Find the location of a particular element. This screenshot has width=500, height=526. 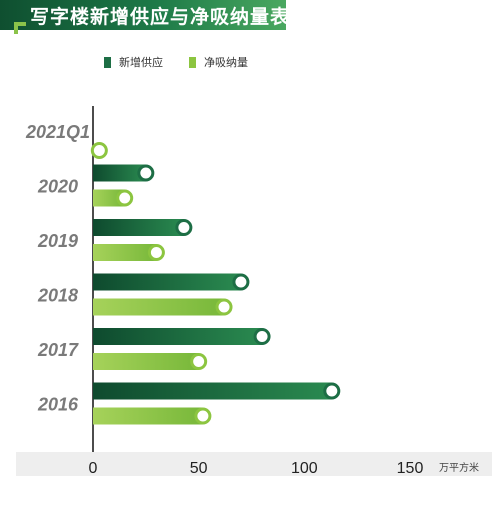

legend-swatch-supply is located at coordinates (107, 62).